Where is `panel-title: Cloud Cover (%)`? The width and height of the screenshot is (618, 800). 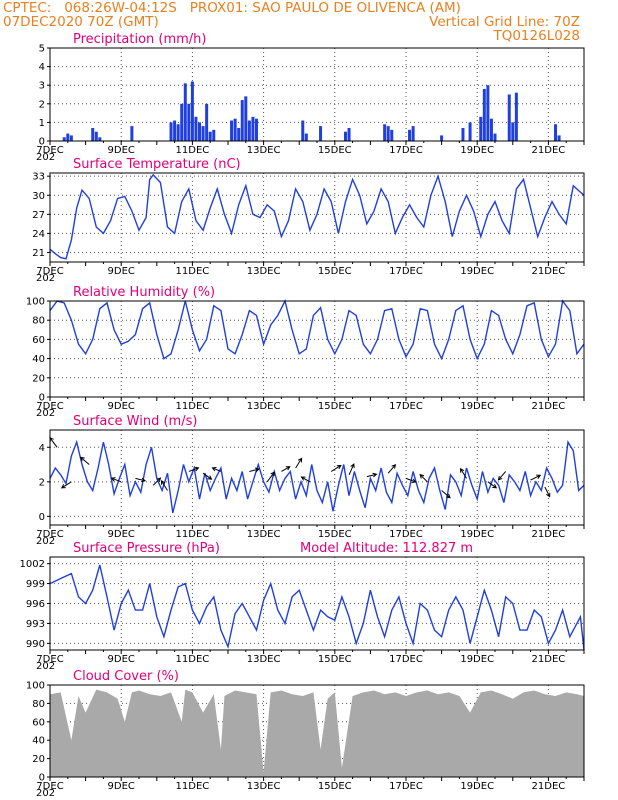
panel-title: Cloud Cover (%) is located at coordinates (126, 676).